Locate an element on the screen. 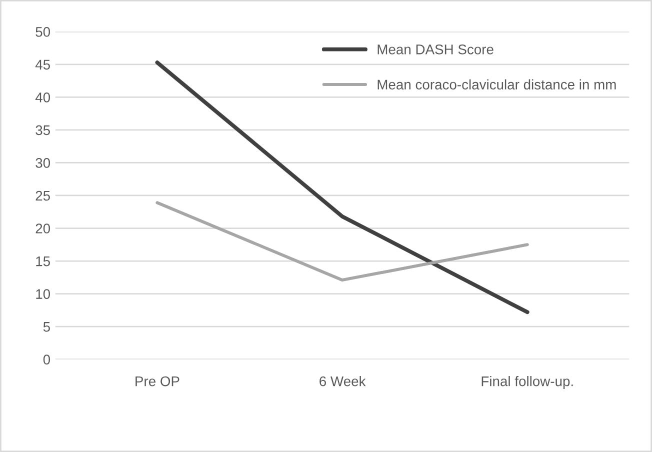 This screenshot has width=652, height=452. y-tick-label: 15 is located at coordinates (43, 261).